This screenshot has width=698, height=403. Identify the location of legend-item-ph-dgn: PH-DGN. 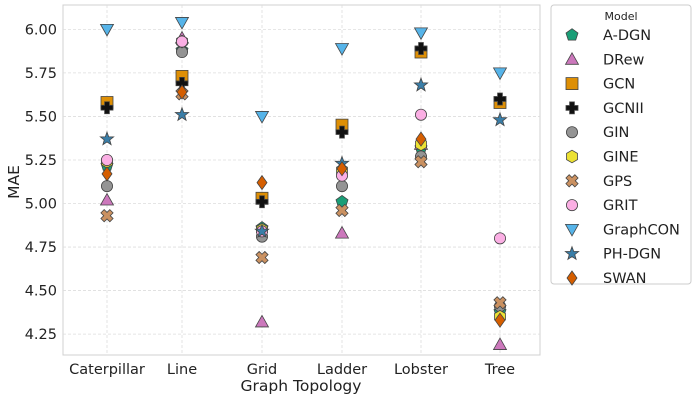
(612, 254).